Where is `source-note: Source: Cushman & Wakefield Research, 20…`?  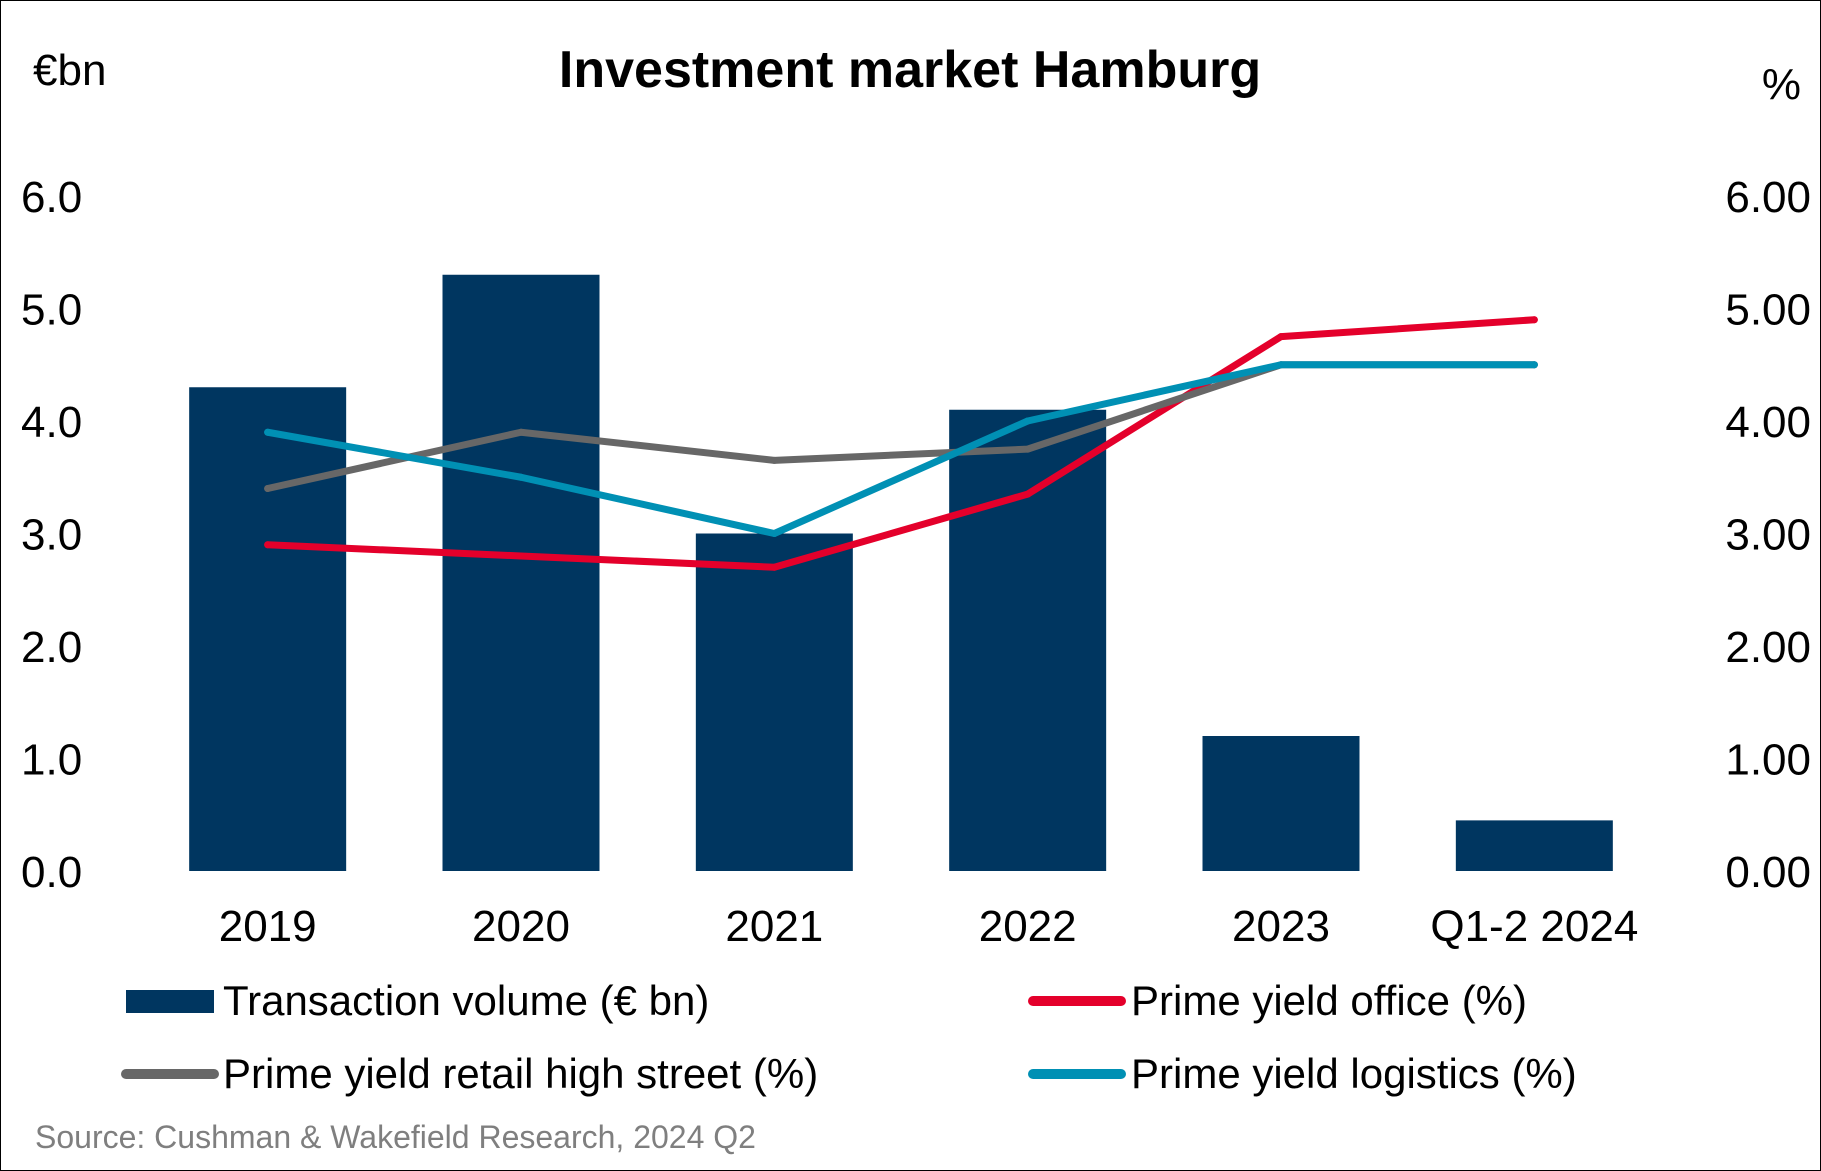 source-note: Source: Cushman & Wakefield Research, 20… is located at coordinates (395, 1137).